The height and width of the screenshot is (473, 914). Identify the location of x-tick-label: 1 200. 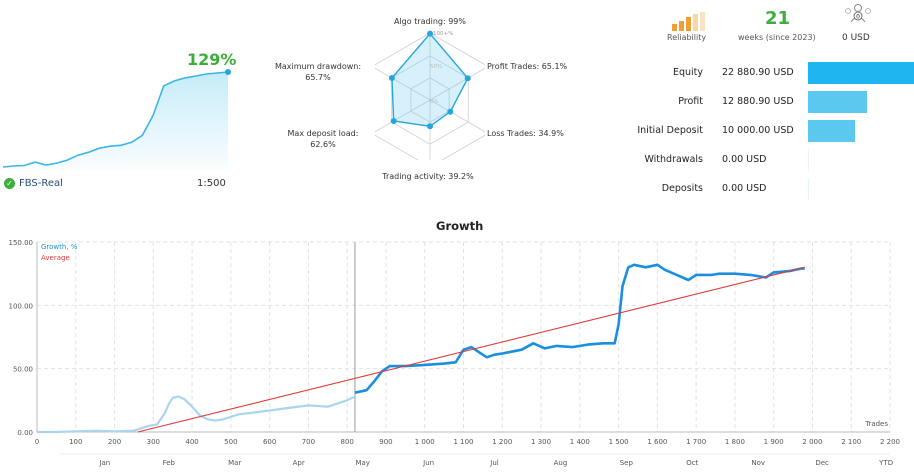
(502, 442).